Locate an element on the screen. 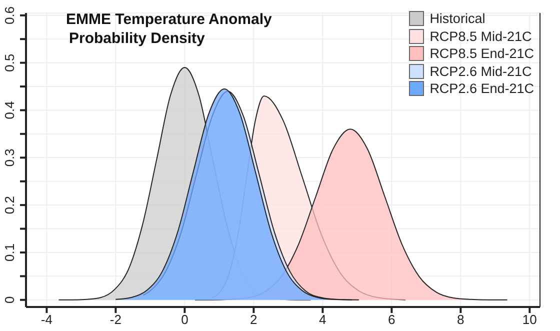 This screenshot has width=560, height=331. x-tick-label: 10 is located at coordinates (529, 320).